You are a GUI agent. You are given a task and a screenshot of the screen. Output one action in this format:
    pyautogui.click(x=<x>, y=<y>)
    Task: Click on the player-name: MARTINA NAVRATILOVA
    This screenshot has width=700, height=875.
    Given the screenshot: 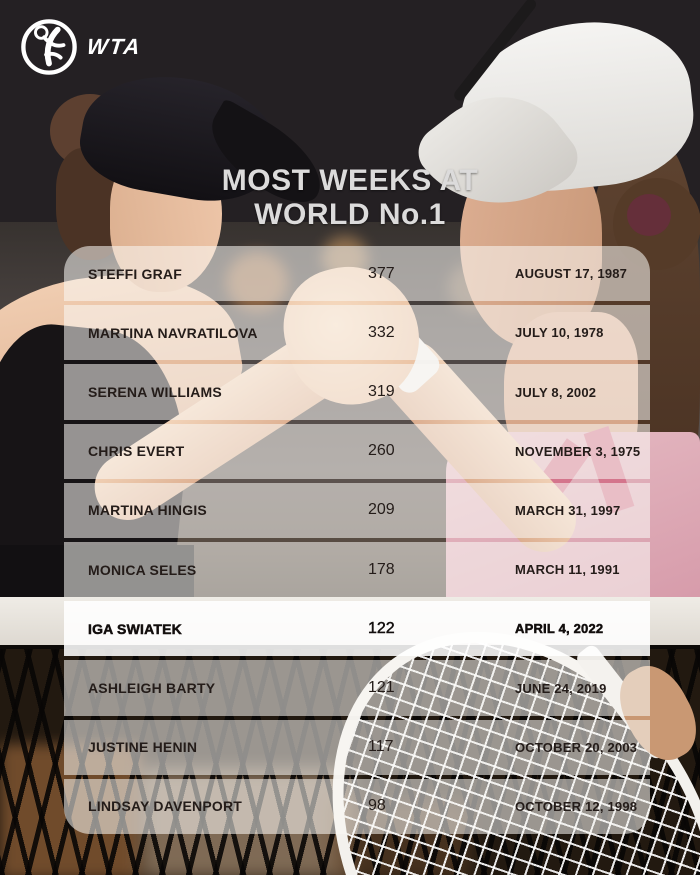 What is the action you would take?
    pyautogui.click(x=173, y=332)
    